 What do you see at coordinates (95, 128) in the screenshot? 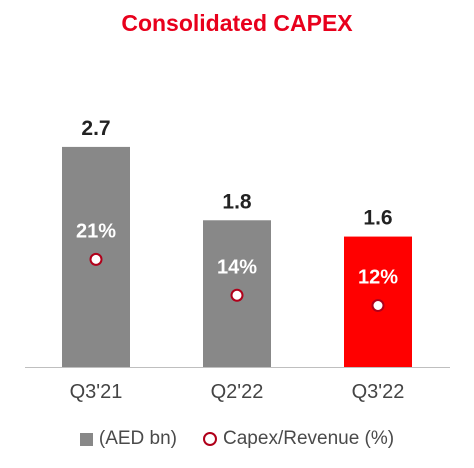
I see `bar-value-label-0: 2.7` at bounding box center [95, 128].